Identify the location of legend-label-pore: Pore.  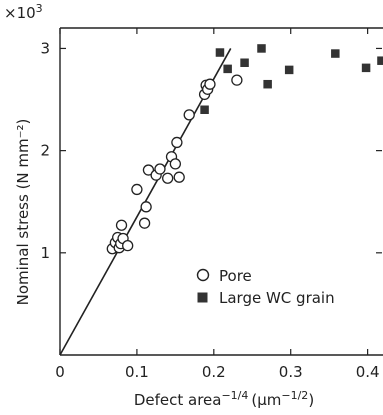
(235, 276).